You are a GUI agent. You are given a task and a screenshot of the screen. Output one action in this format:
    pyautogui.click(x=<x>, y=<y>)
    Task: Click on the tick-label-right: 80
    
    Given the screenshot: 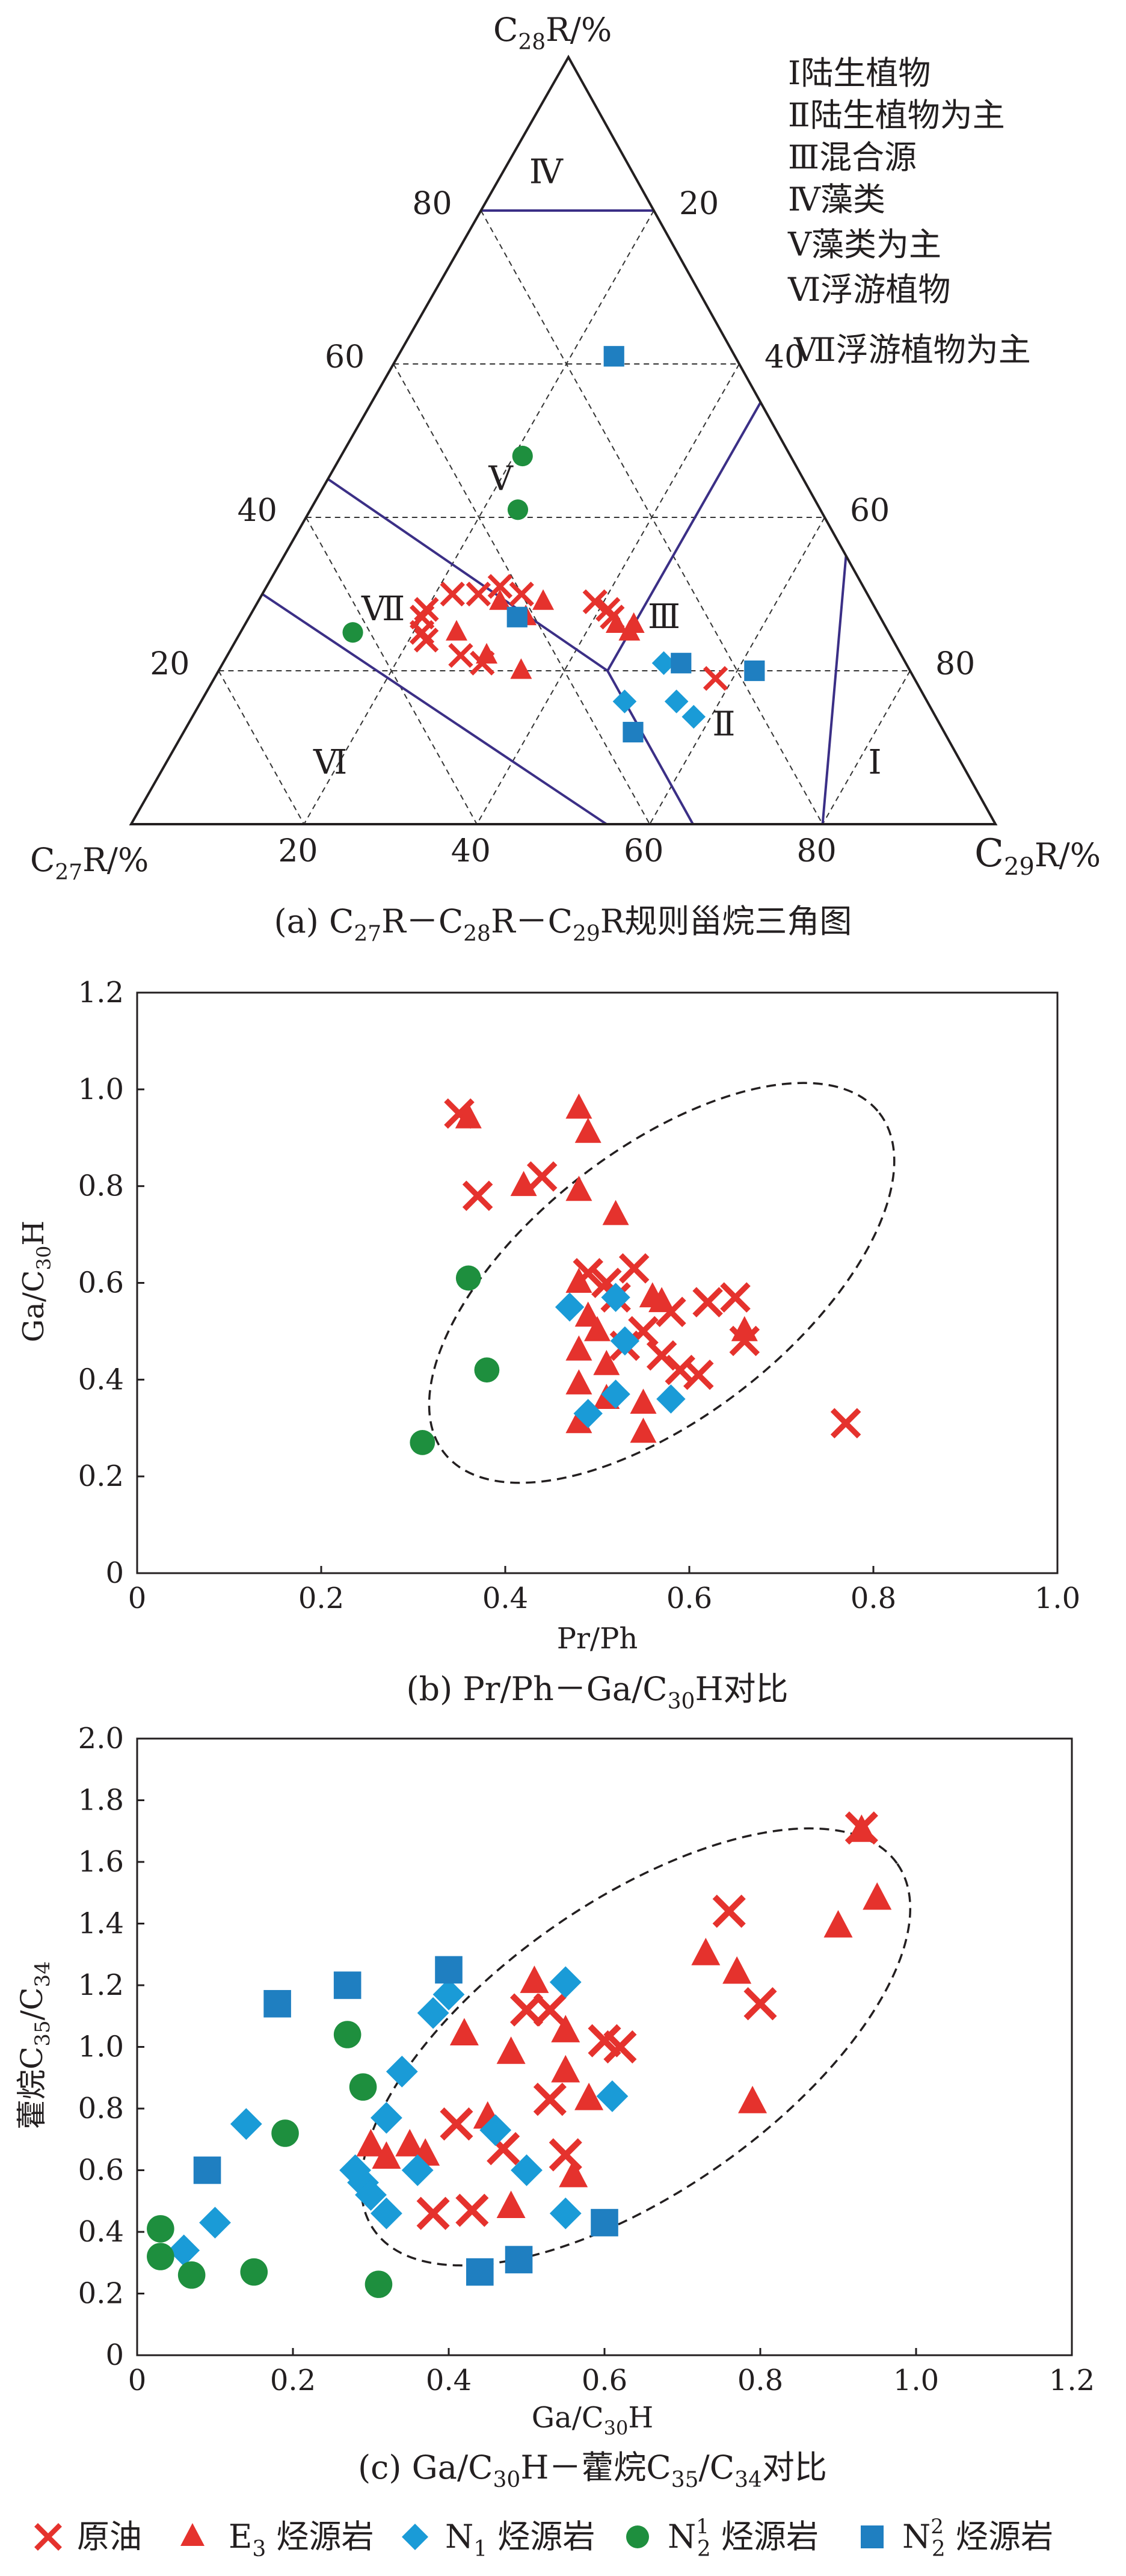 What is the action you would take?
    pyautogui.click(x=955, y=664)
    